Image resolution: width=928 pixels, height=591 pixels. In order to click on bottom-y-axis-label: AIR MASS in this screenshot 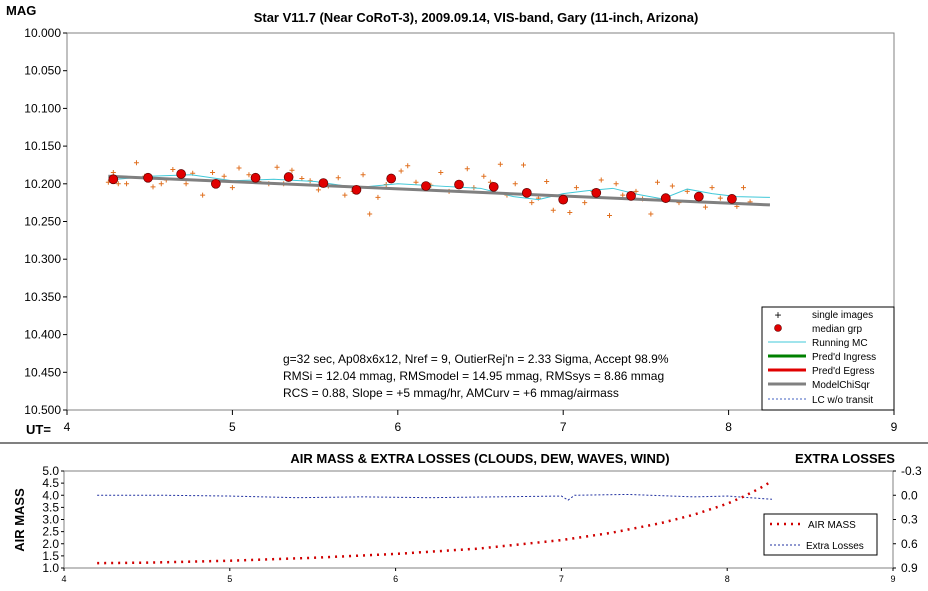, I will do `click(19, 520)`.